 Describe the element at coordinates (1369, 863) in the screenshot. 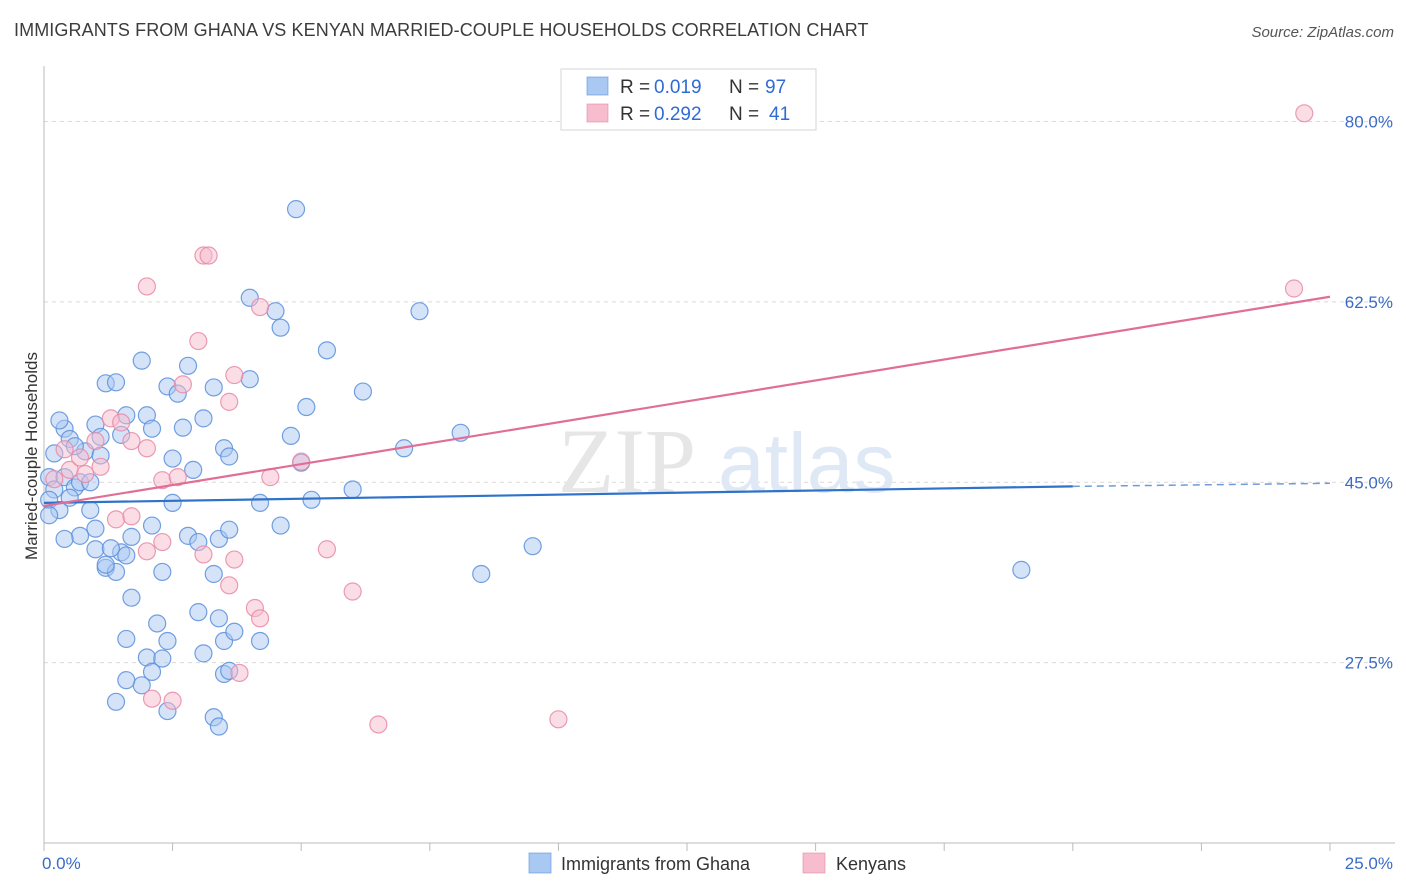

I see `x-tick-label-max: 25.0%` at that location.